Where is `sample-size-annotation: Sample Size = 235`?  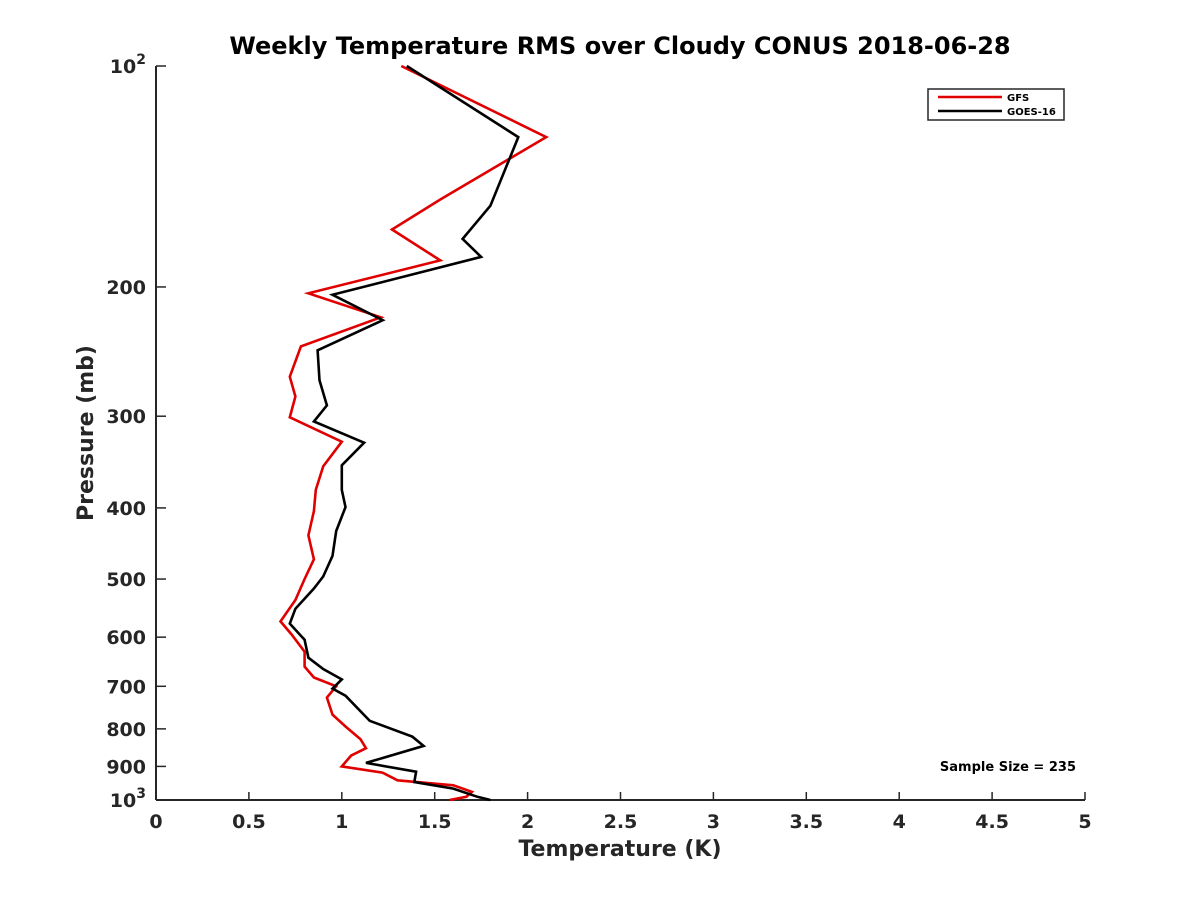
sample-size-annotation: Sample Size = 235 is located at coordinates (1008, 767).